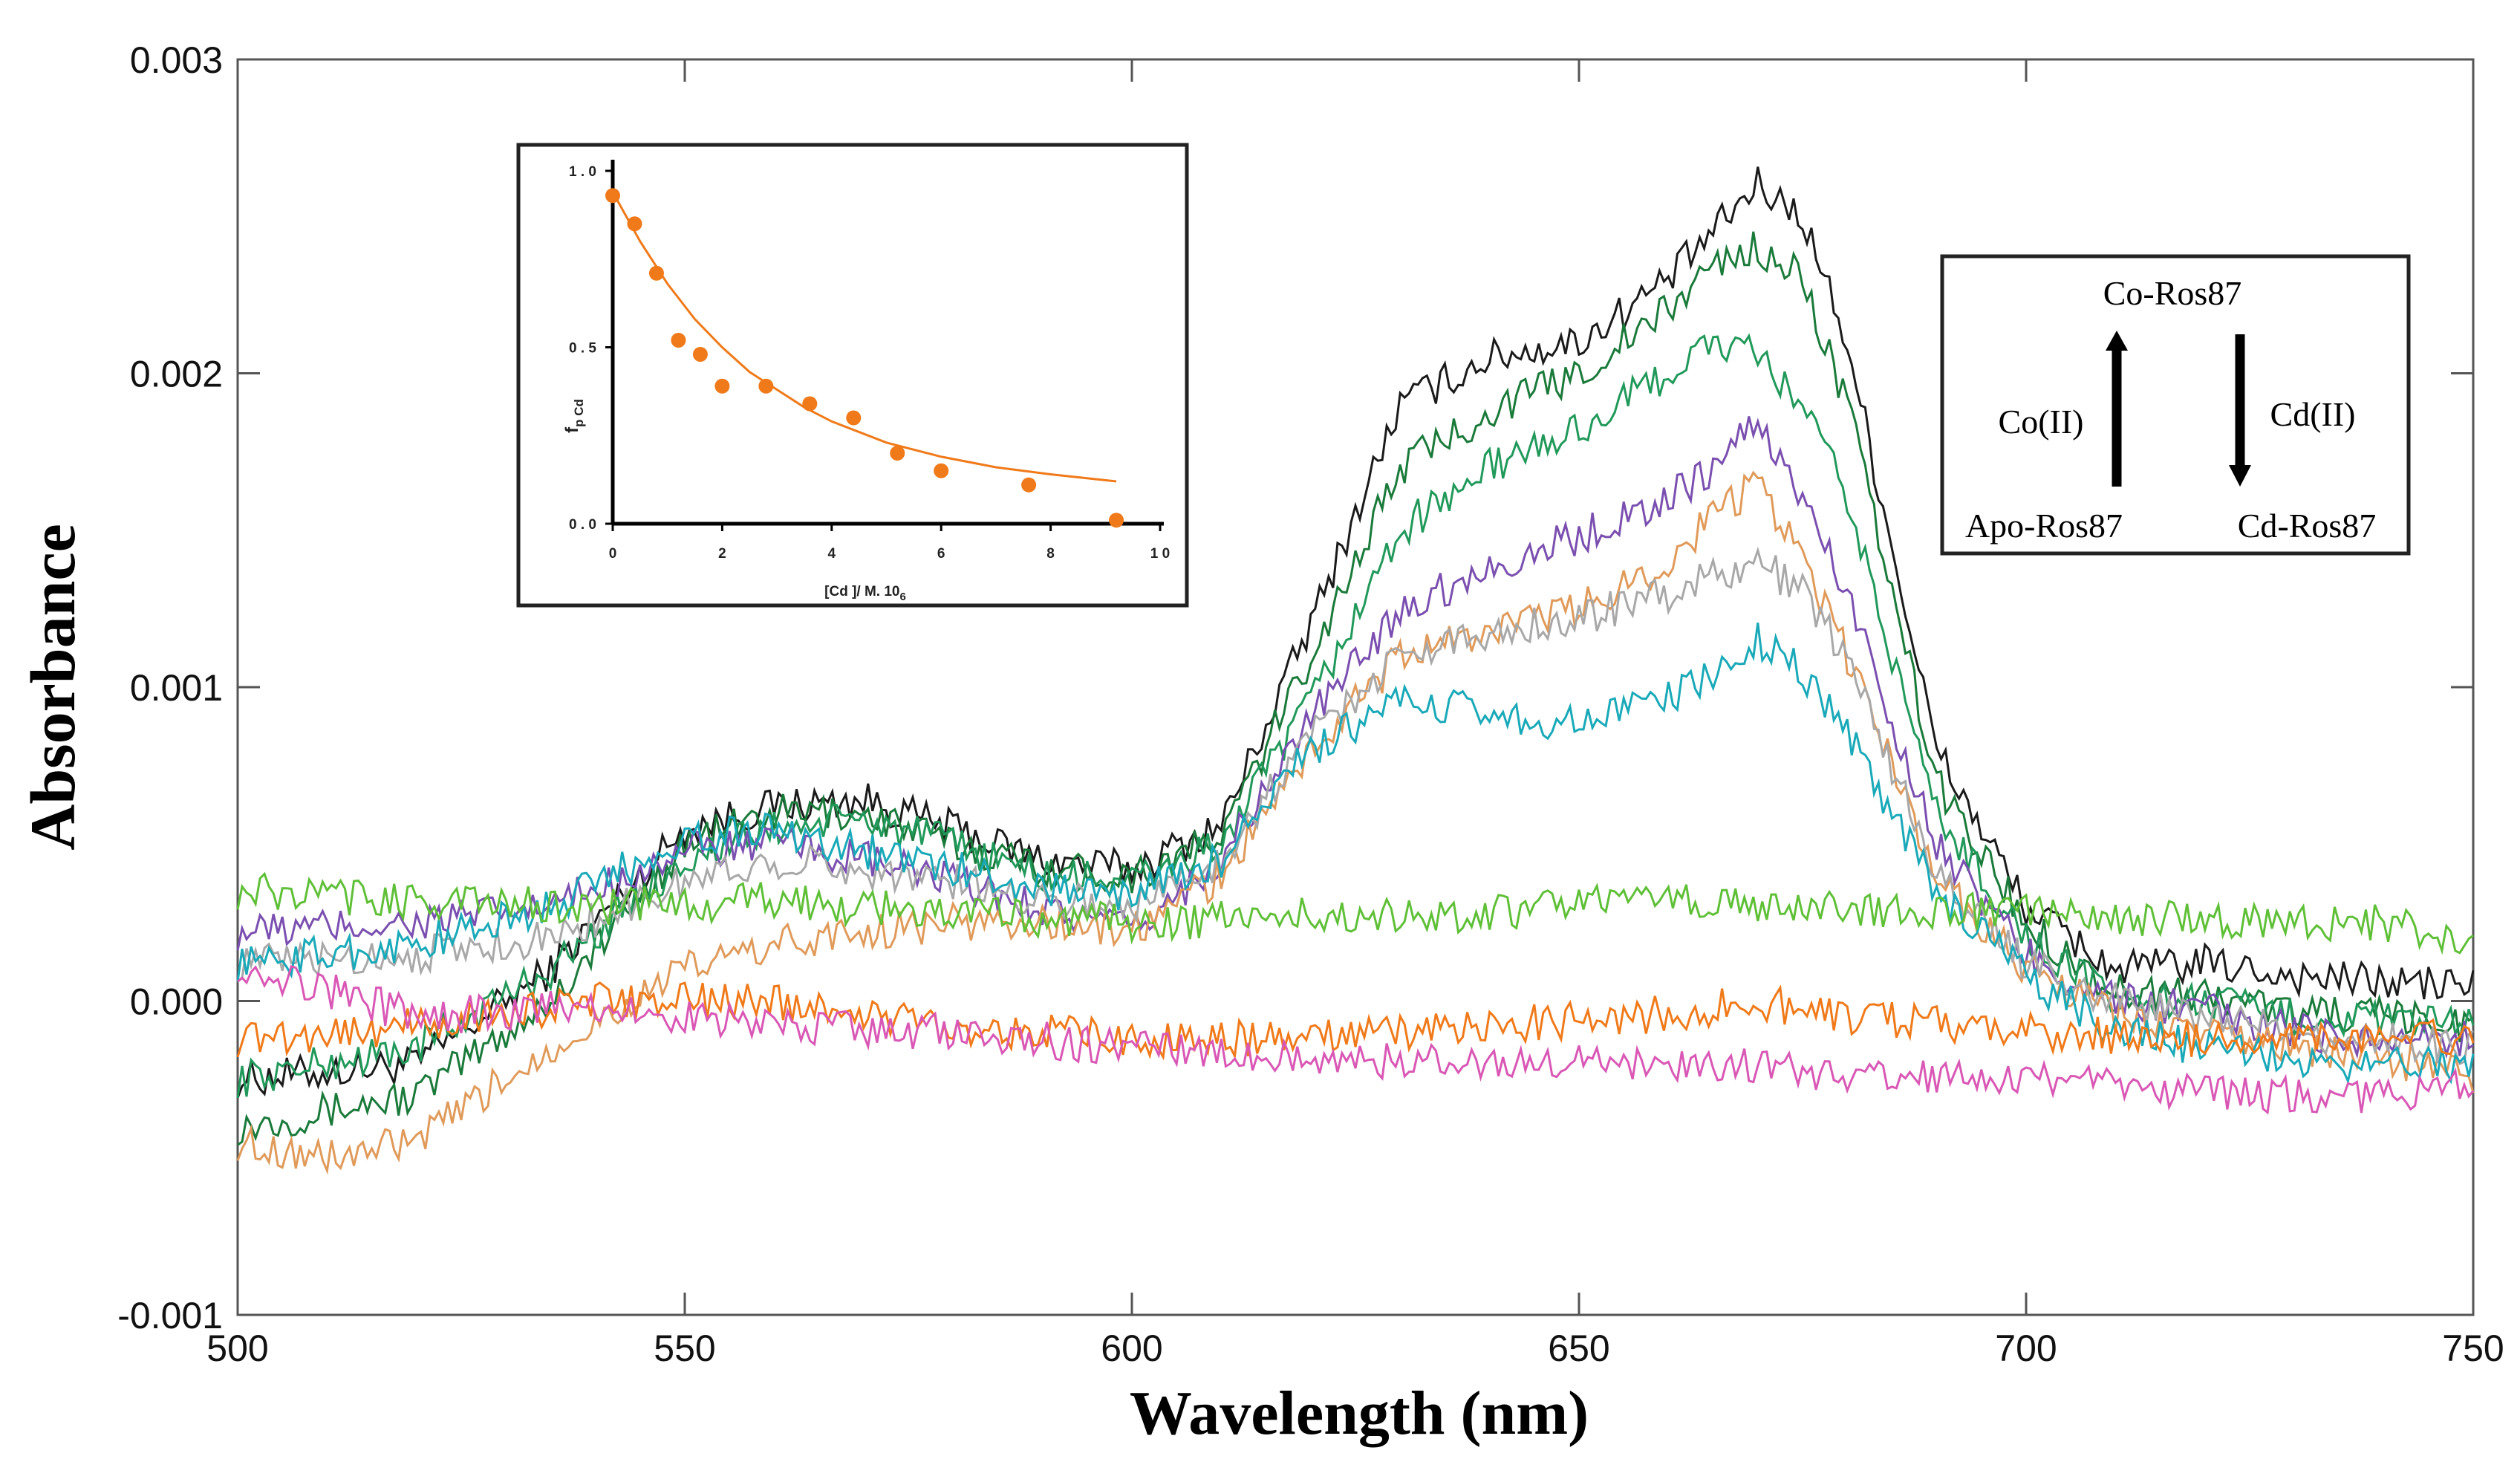 This screenshot has width=2520, height=1459. I want to click on series-line-orange, so click(1356, 1021).